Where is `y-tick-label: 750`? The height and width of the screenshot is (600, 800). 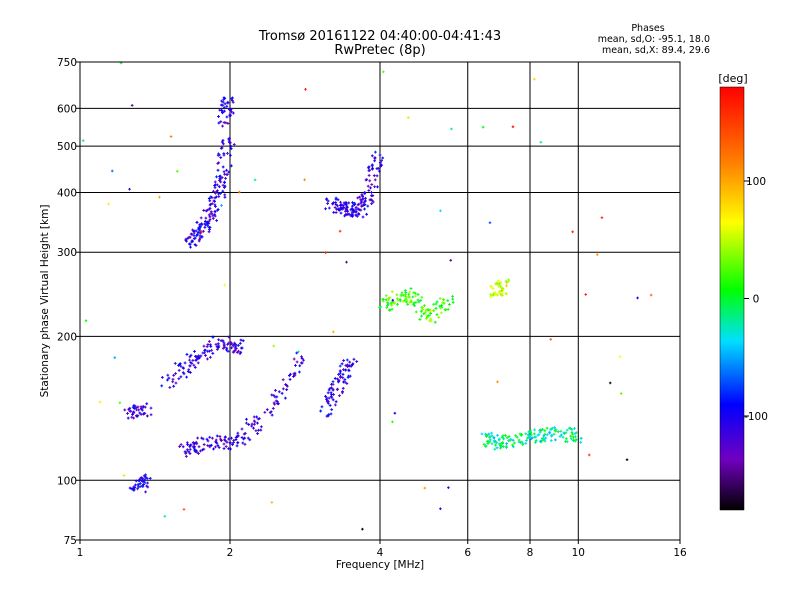
y-tick-label: 750 is located at coordinates (67, 63).